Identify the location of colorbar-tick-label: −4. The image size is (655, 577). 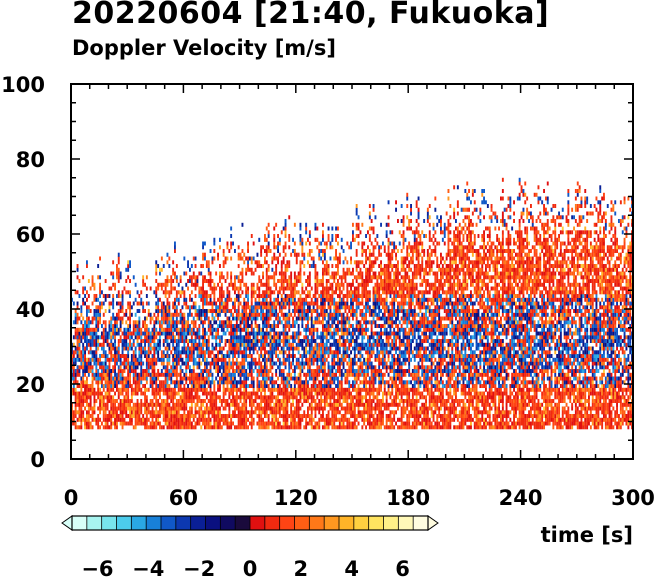
(148, 567).